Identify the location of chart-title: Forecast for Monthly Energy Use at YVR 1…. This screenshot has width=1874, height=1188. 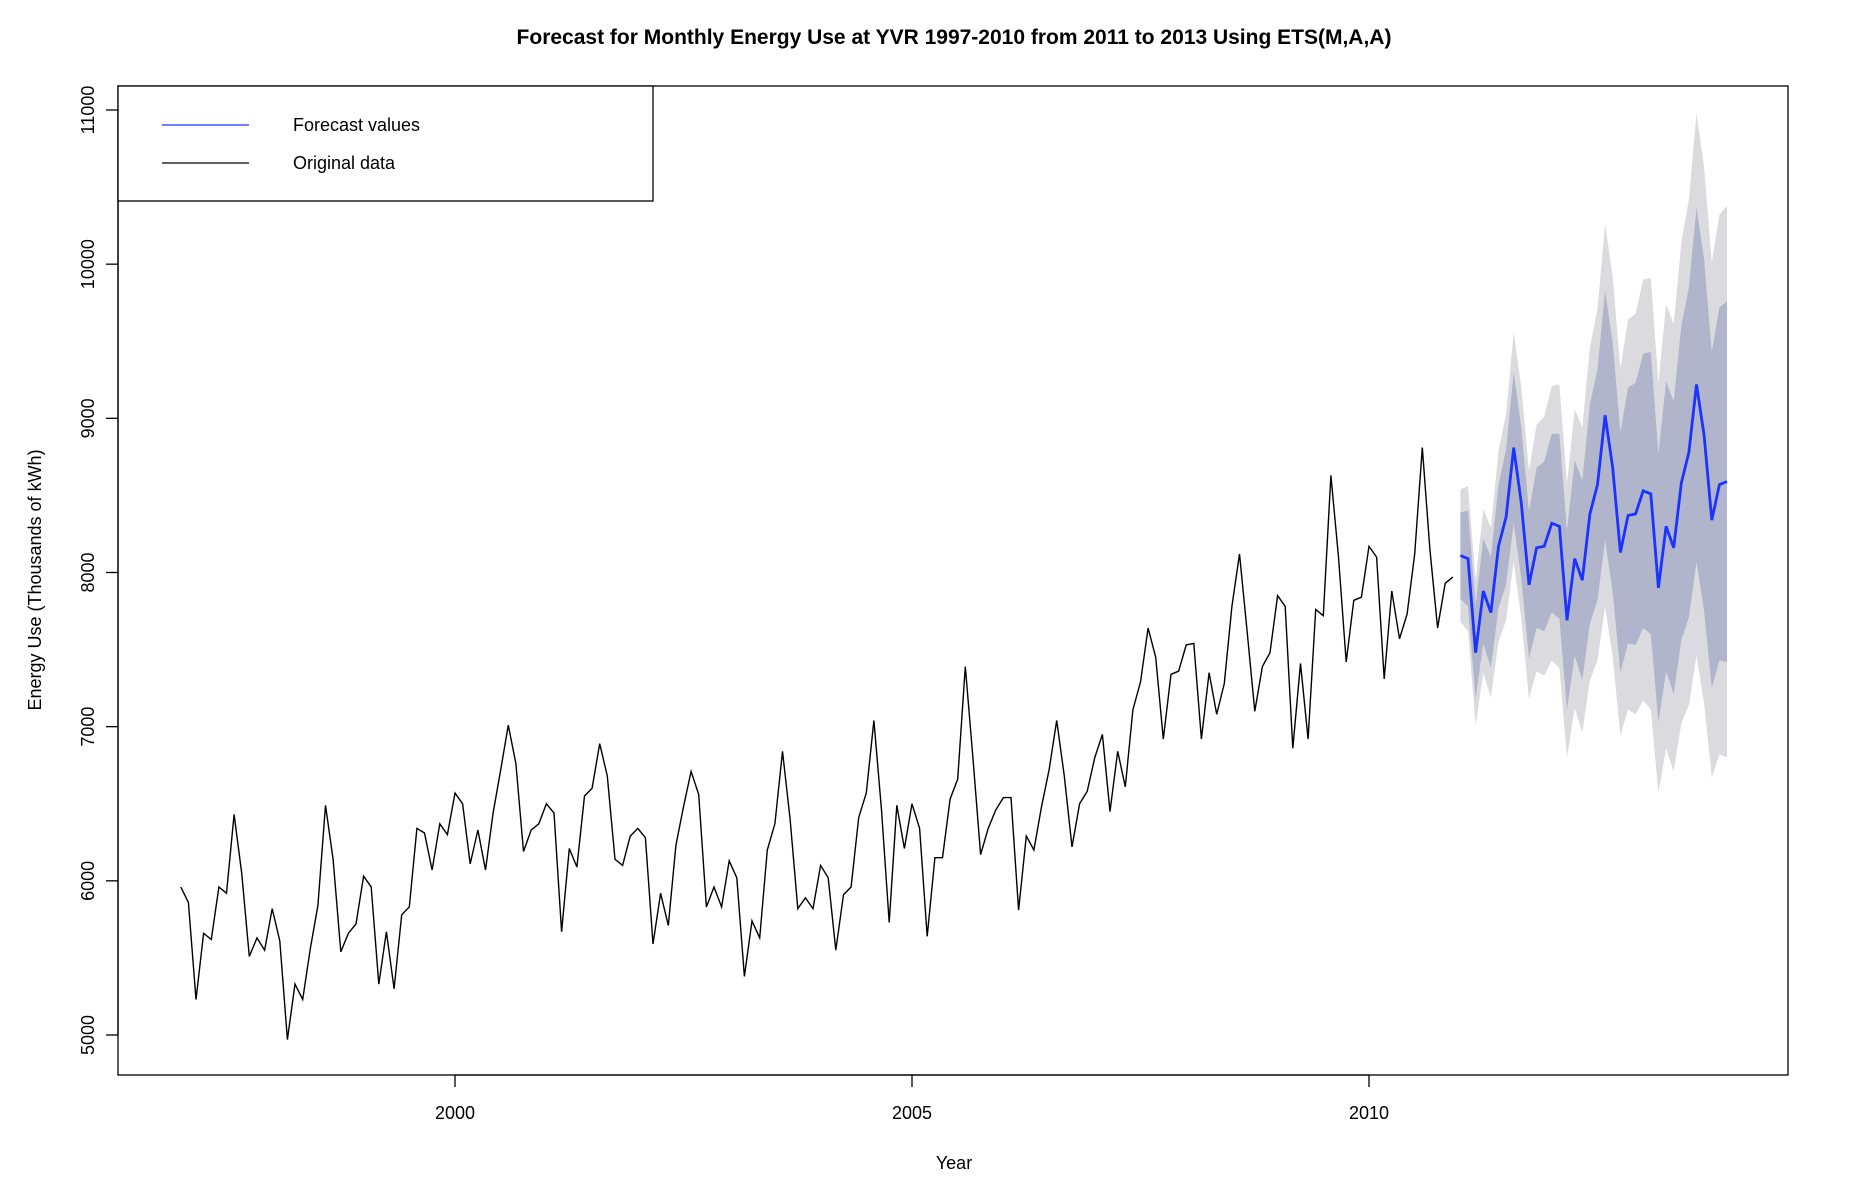
(954, 37).